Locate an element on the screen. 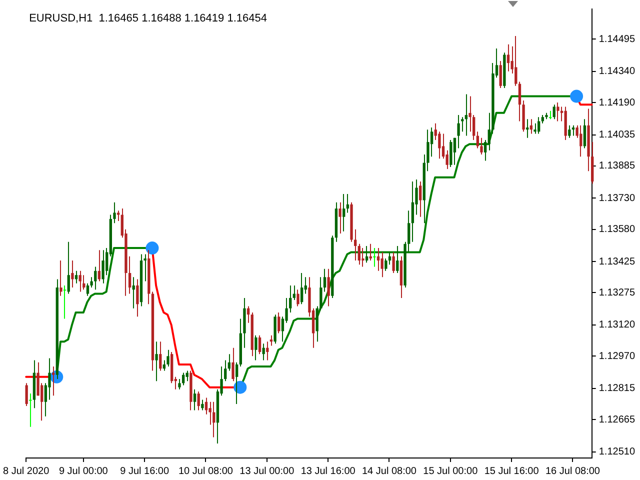 Image resolution: width=640 pixels, height=480 pixels. y-tick-label: 1.14190 is located at coordinates (617, 102).